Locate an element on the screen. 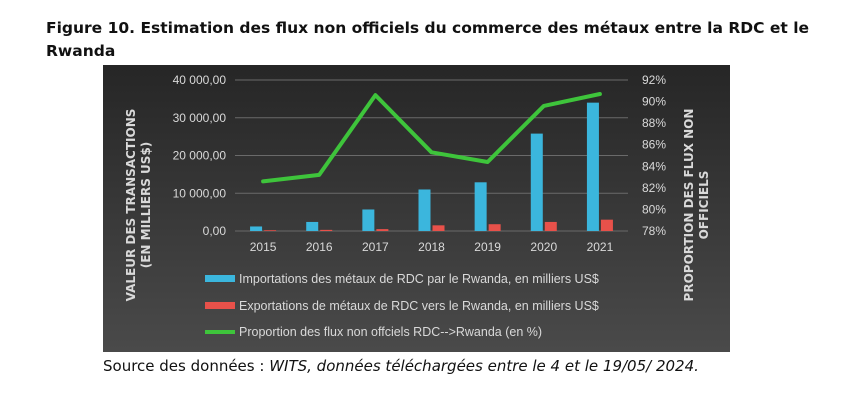  x-tick-label: 2015 is located at coordinates (263, 247).